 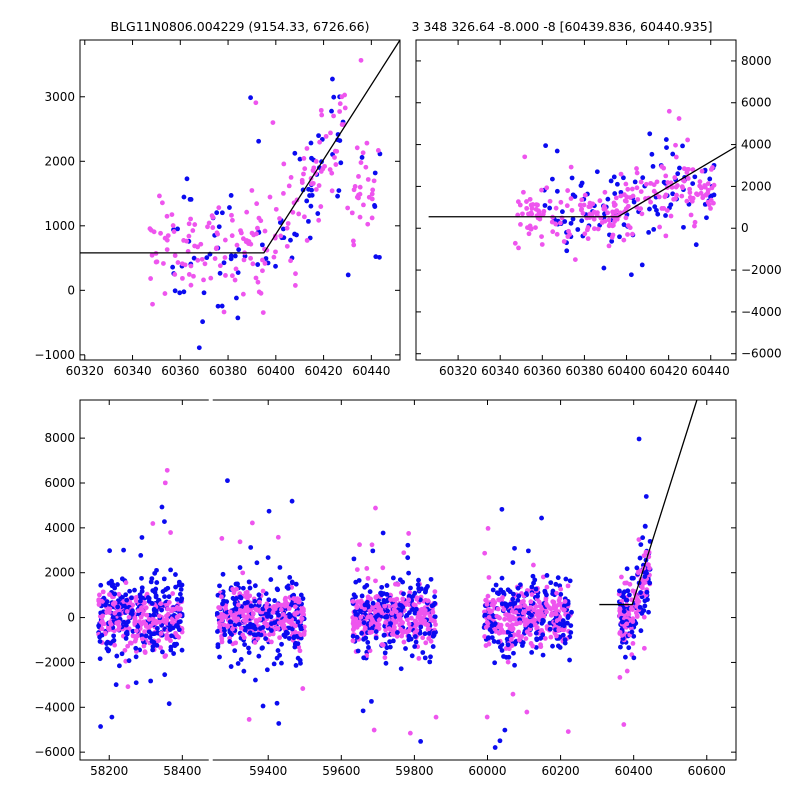 What do you see at coordinates (560, 771) in the screenshot?
I see `x-tick-label: 60200` at bounding box center [560, 771].